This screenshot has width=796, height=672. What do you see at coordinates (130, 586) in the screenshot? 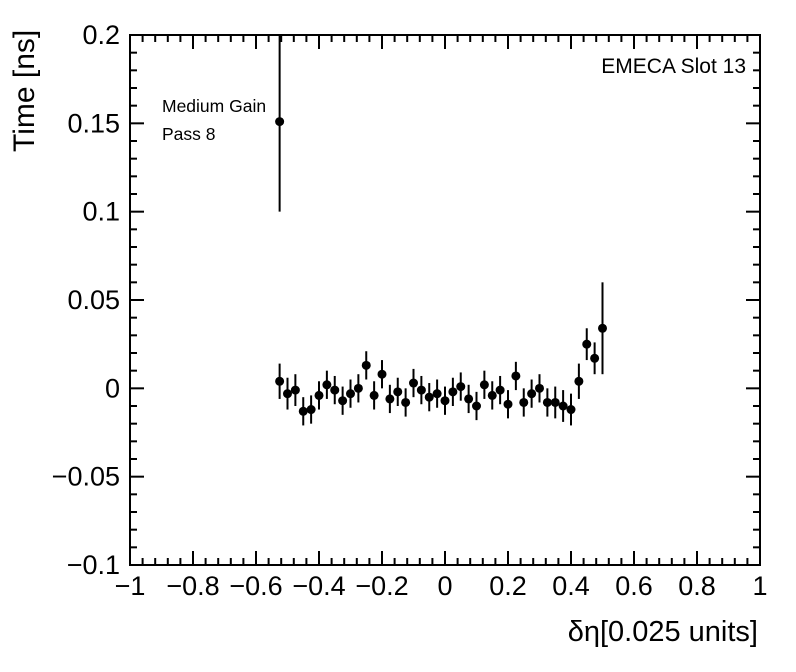
I see `x-tick-label: −1` at bounding box center [130, 586].